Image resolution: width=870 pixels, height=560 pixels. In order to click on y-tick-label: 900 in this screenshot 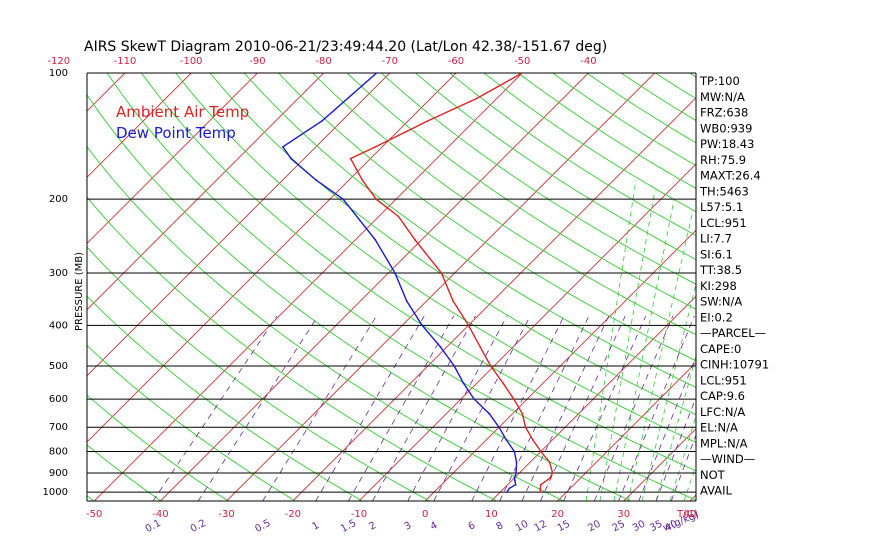, I will do `click(58, 473)`.